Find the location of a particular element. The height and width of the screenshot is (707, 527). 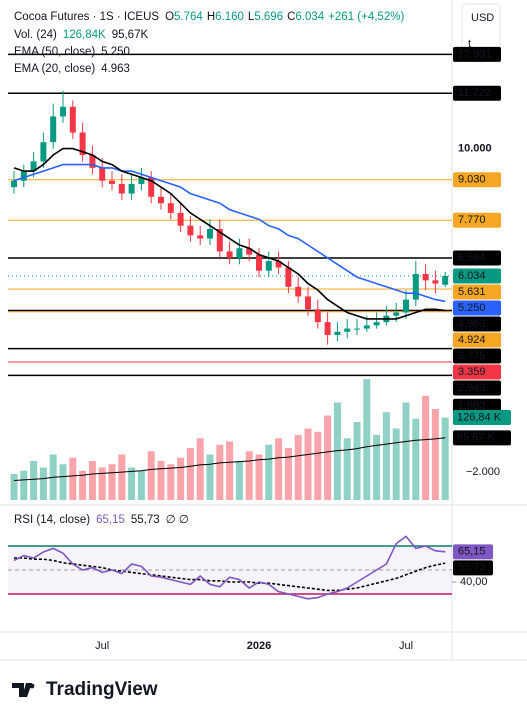

rsi-extra: ∅ ∅ is located at coordinates (177, 520).